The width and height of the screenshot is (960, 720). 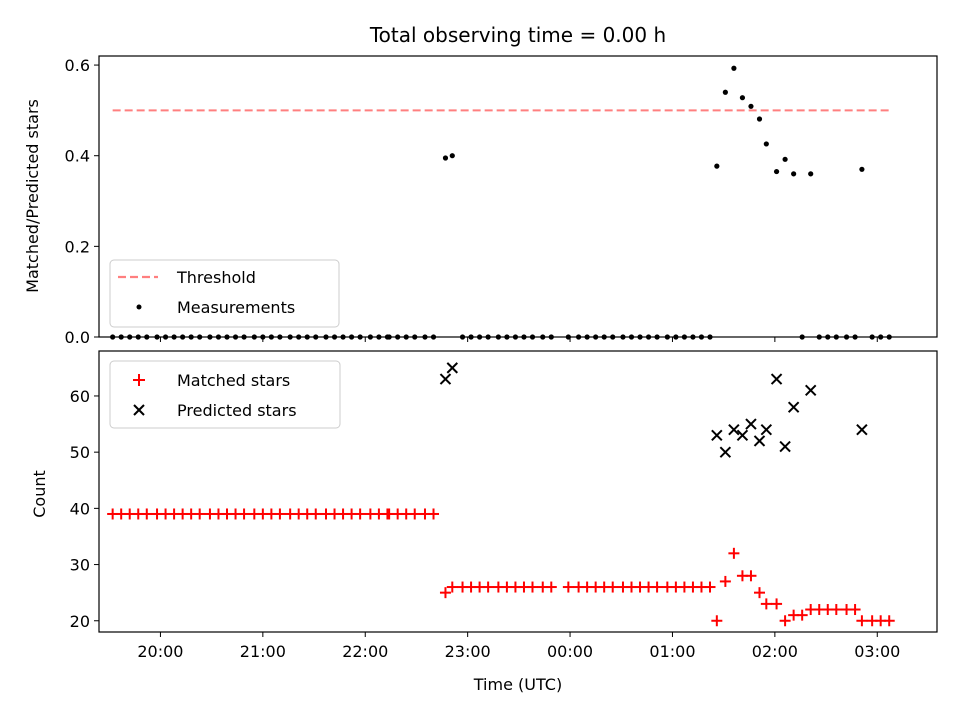 I want to click on legend-measurements-swatch, so click(x=139, y=307).